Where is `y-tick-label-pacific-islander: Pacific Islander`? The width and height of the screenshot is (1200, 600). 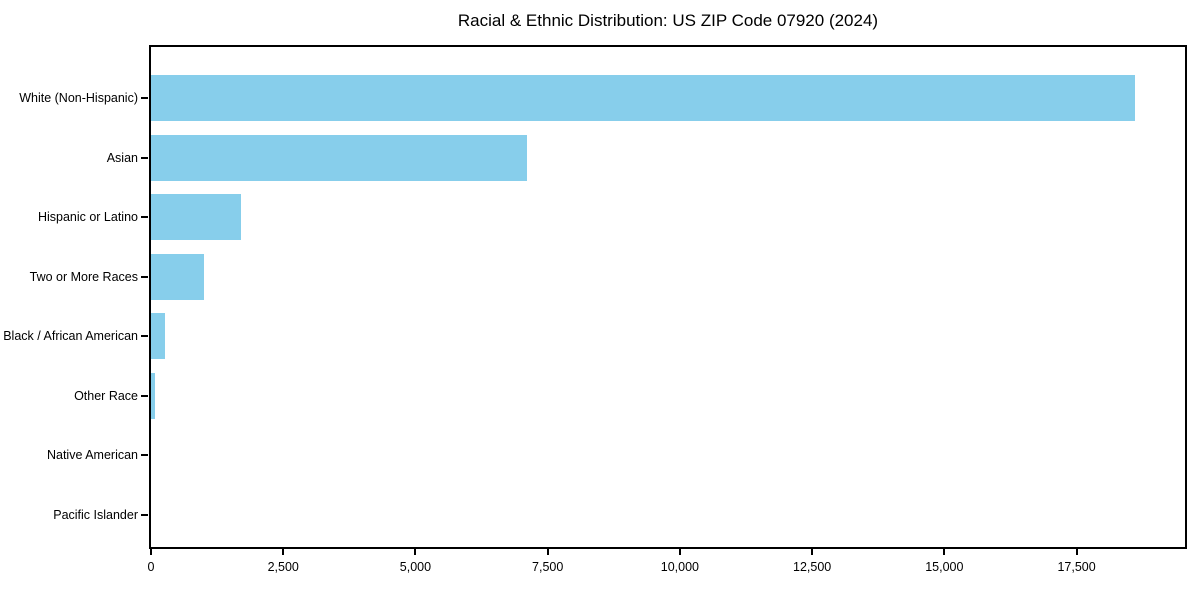 y-tick-label-pacific-islander: Pacific Islander is located at coordinates (95, 514).